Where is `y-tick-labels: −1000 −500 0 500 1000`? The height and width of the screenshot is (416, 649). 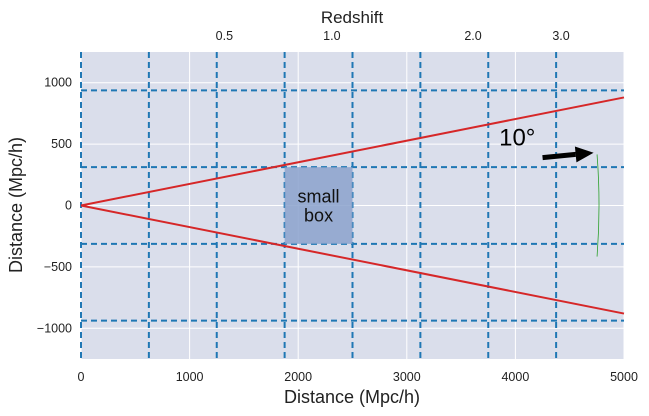 y-tick-labels: −1000 −500 0 500 1000 is located at coordinates (54, 206).